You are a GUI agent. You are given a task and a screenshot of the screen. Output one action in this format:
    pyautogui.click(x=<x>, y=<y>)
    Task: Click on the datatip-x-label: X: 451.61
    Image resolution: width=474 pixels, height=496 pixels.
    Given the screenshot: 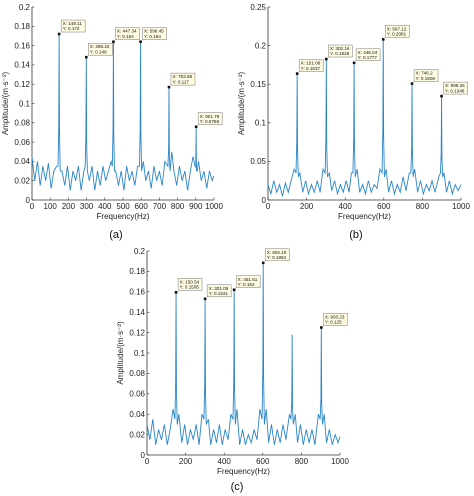 What is the action you would take?
    pyautogui.click(x=248, y=279)
    